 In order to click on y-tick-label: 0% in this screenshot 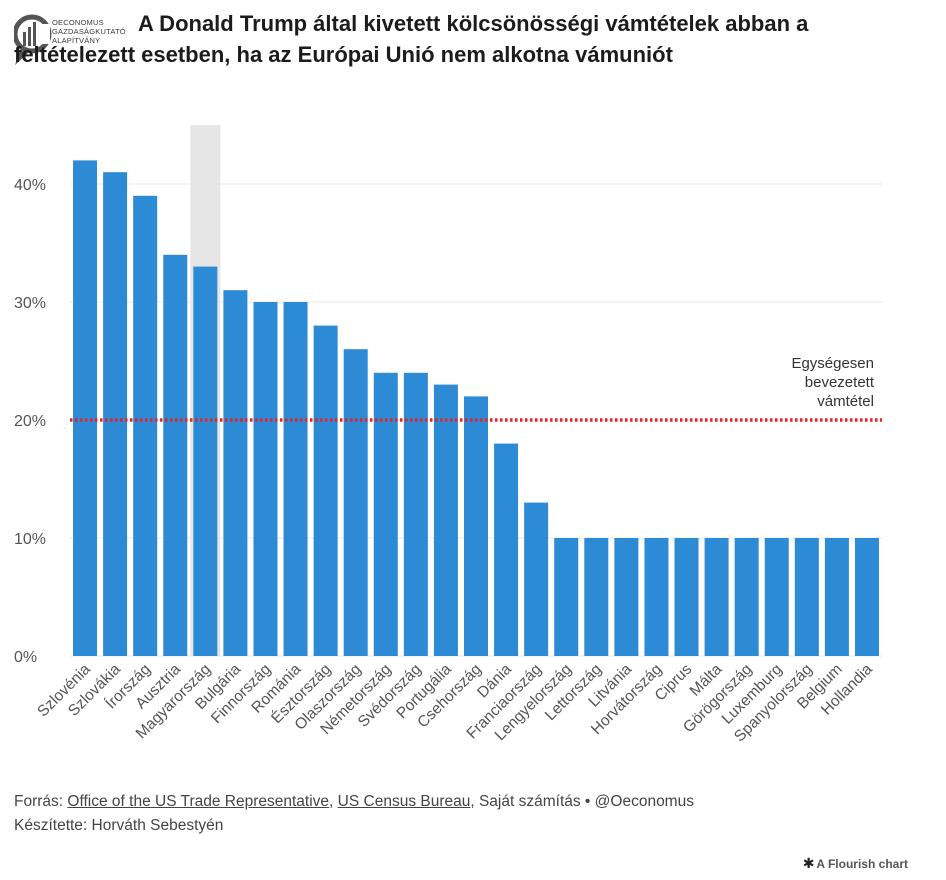, I will do `click(25, 657)`.